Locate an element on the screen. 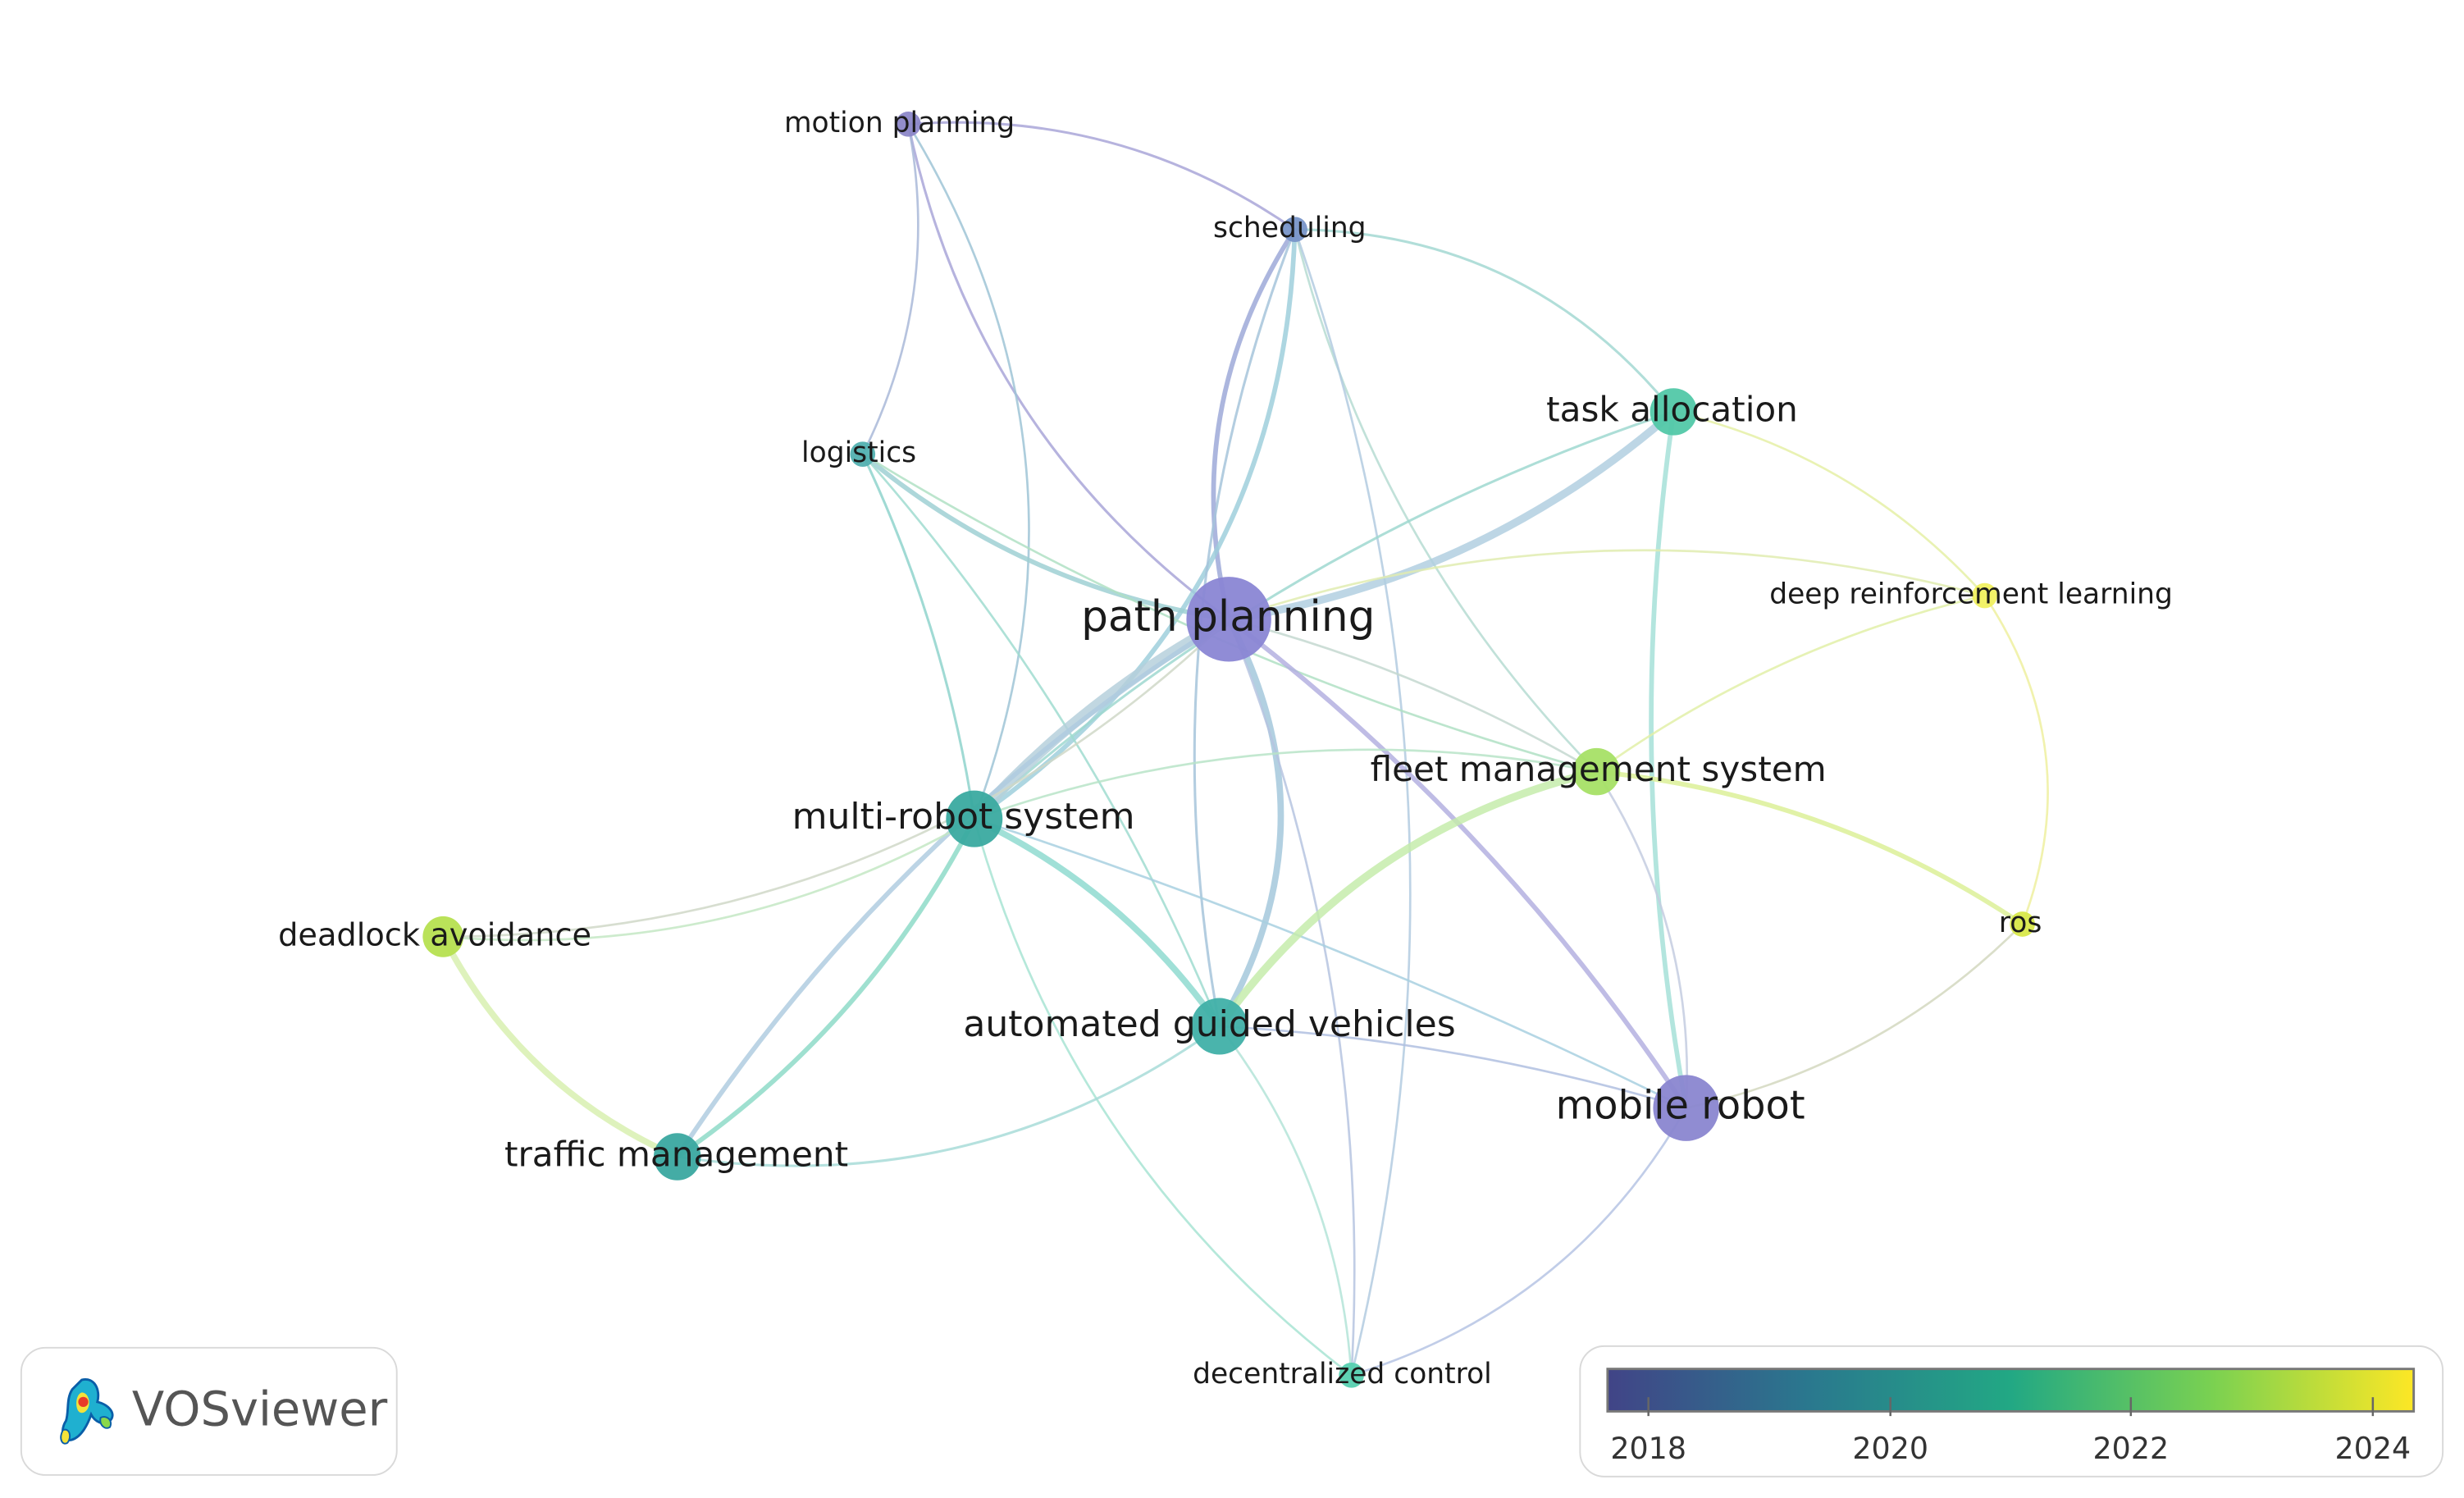  link-motion-planning-path-planning is located at coordinates (1068, 372).